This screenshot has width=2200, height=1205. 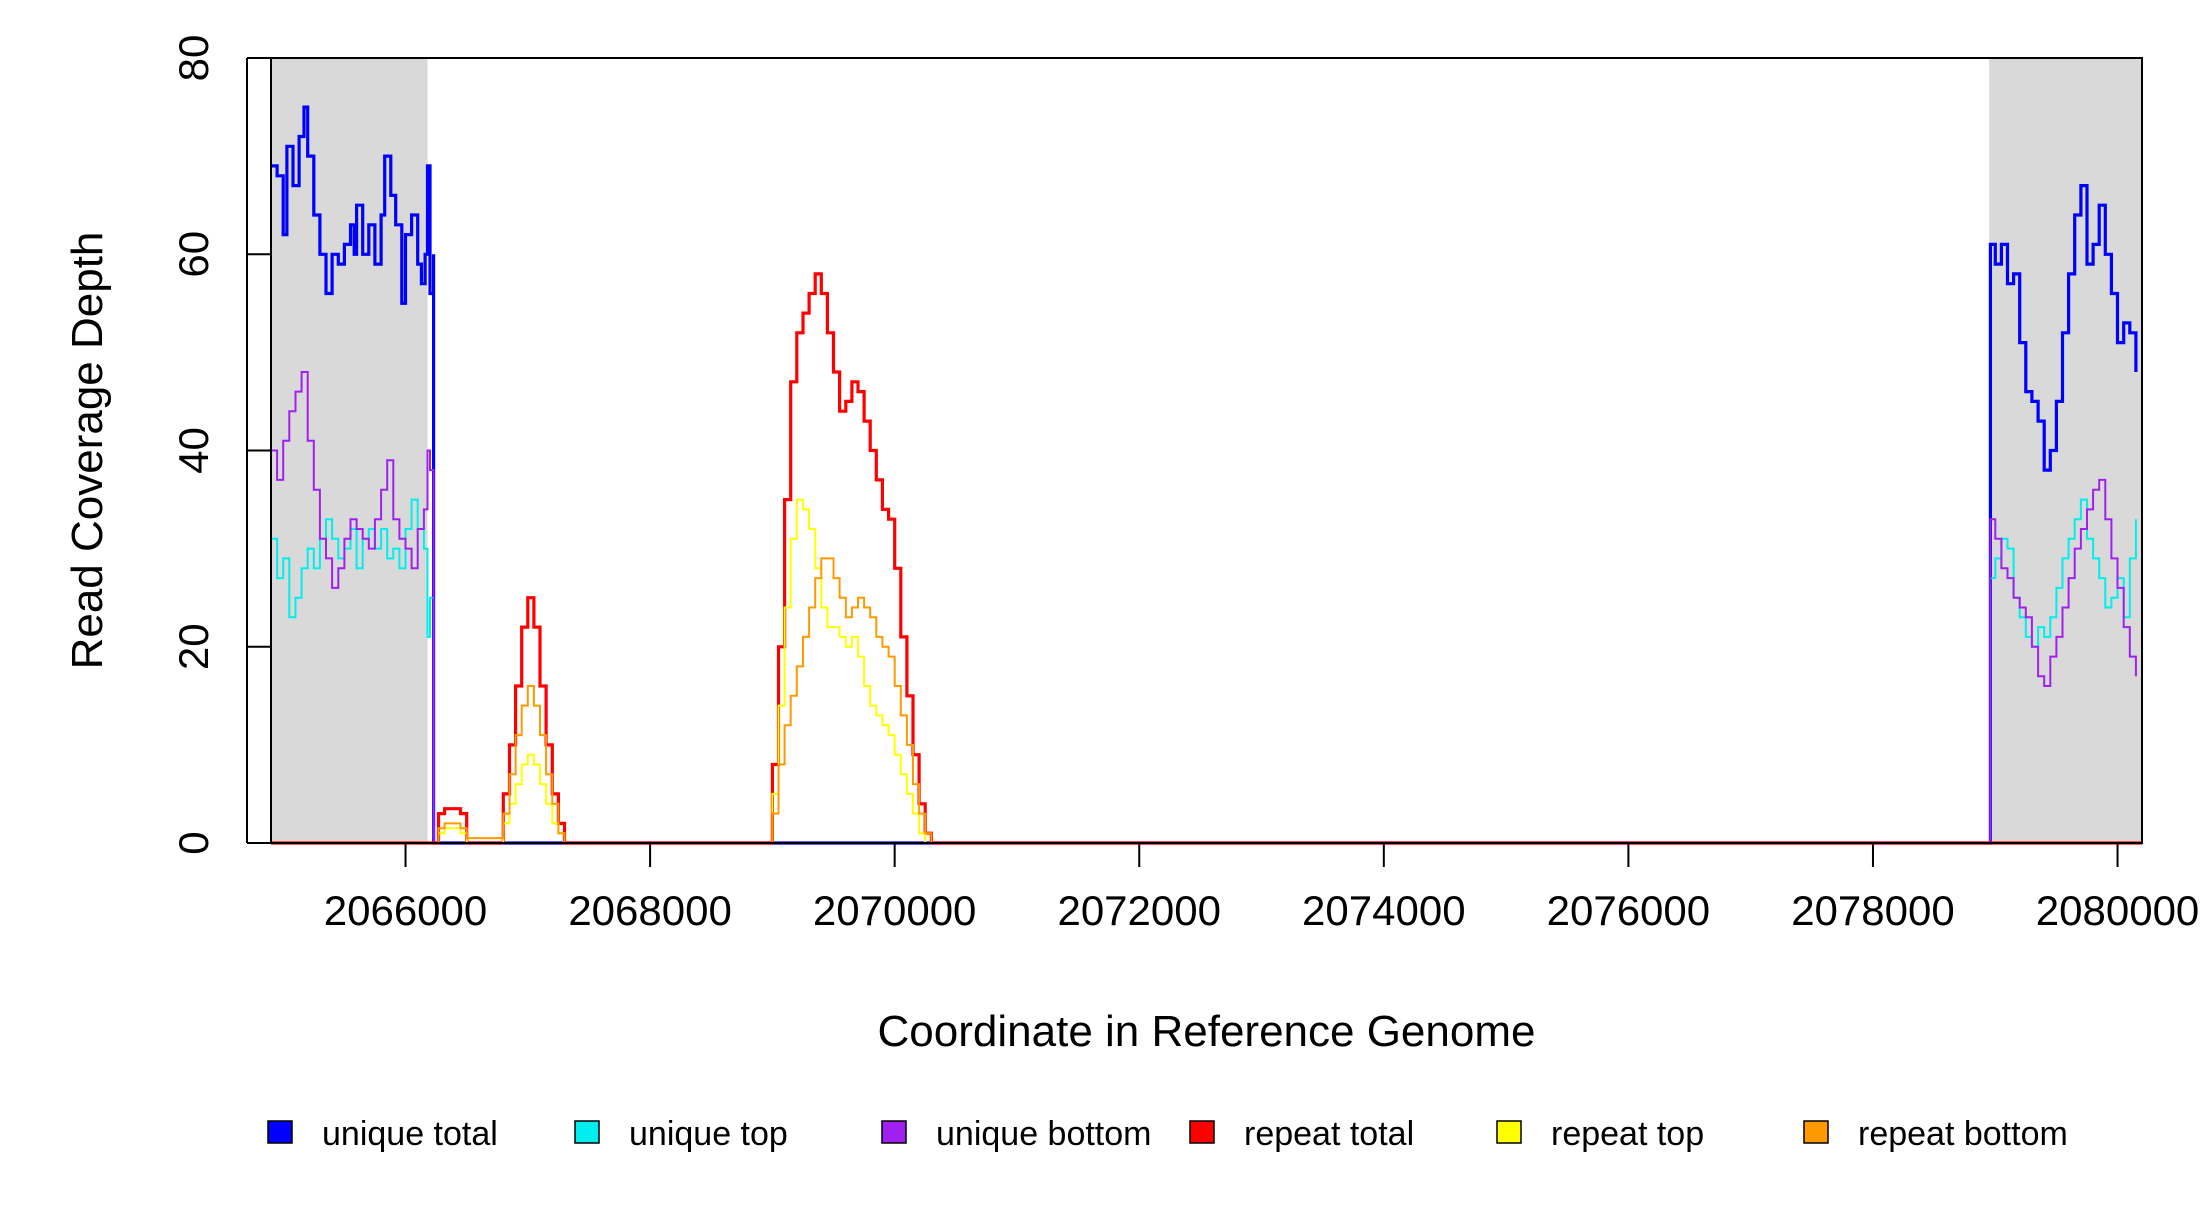 What do you see at coordinates (1509, 1132) in the screenshot?
I see `legend-swatch-repeat-top` at bounding box center [1509, 1132].